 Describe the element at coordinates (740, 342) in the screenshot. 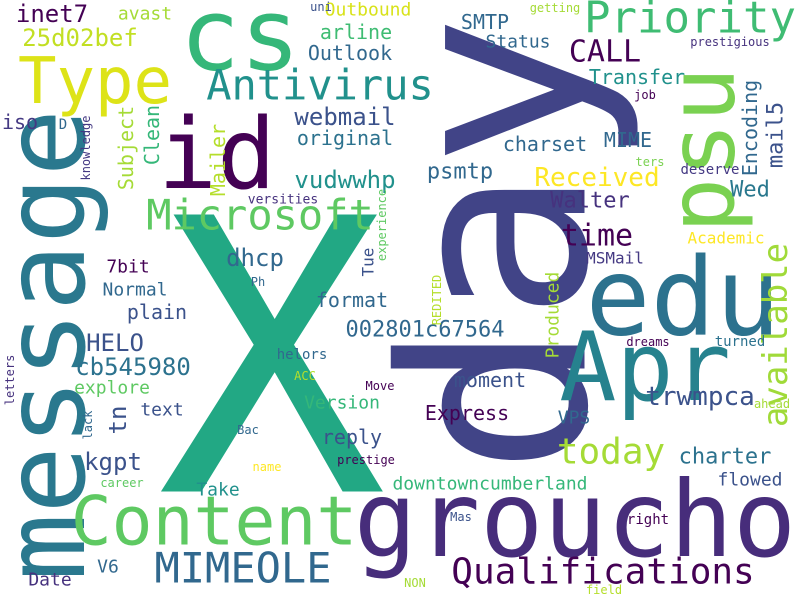

I see `word: turned` at that location.